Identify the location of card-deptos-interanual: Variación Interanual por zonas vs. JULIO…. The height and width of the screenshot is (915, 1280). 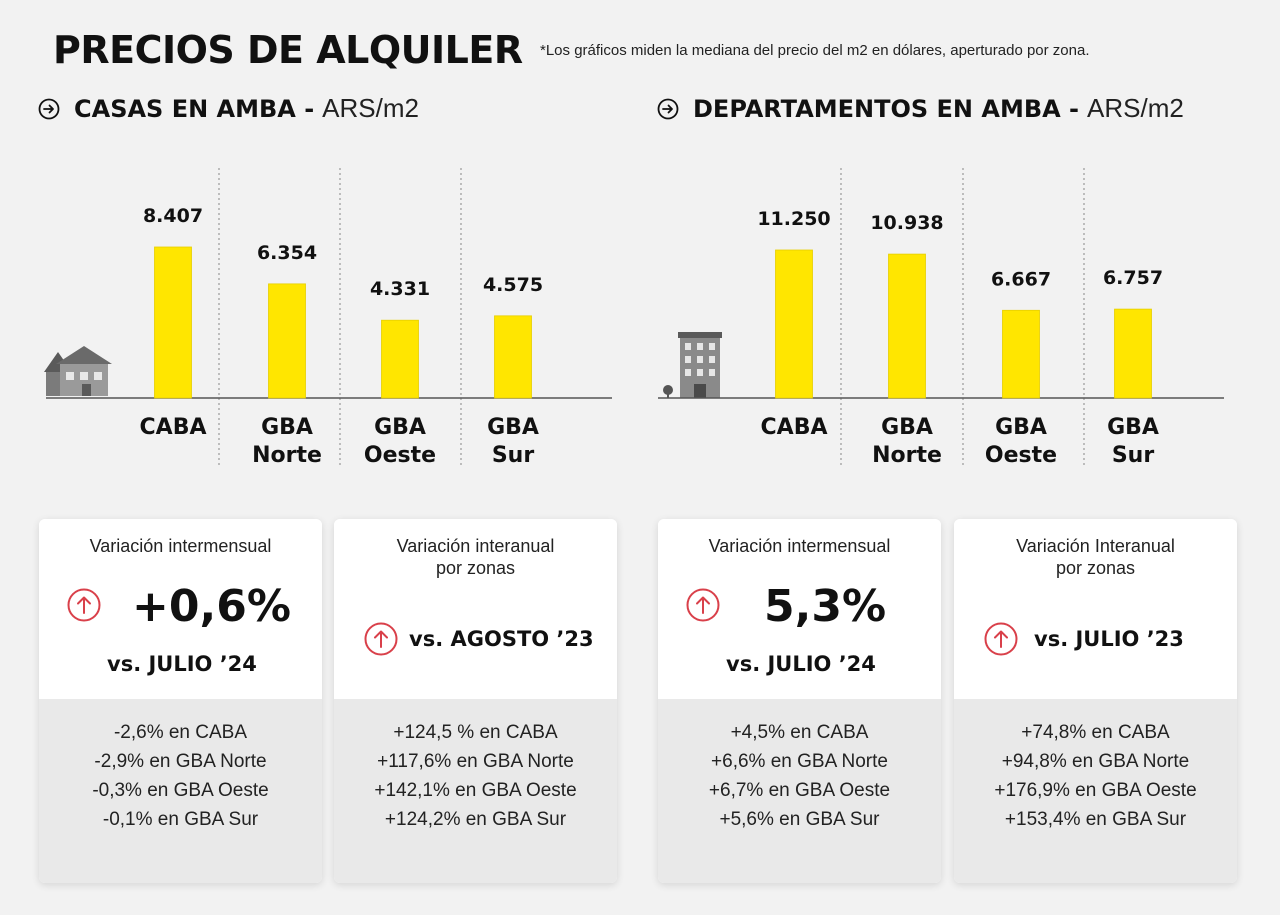
(1095, 701).